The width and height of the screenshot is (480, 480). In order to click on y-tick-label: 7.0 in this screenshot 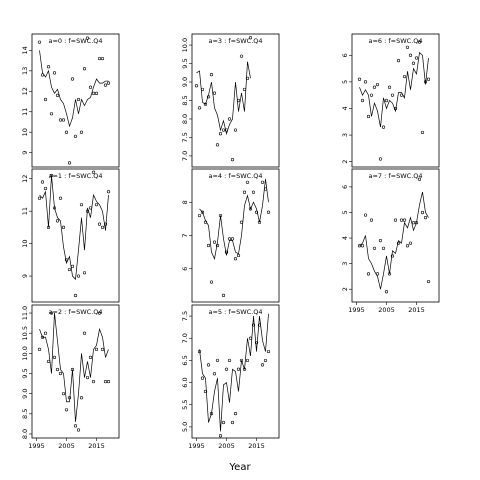, I will do `click(185, 338)`.